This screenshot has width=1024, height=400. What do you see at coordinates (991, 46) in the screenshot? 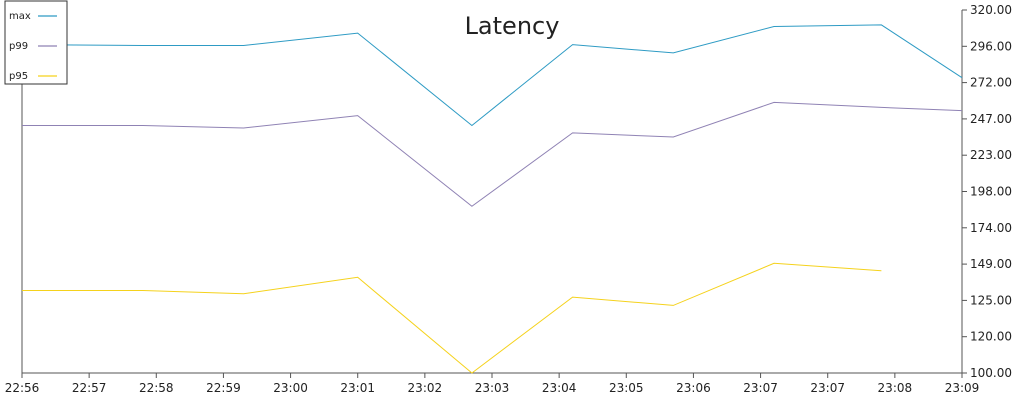
I see `y-tick-label: 296.00` at bounding box center [991, 46].